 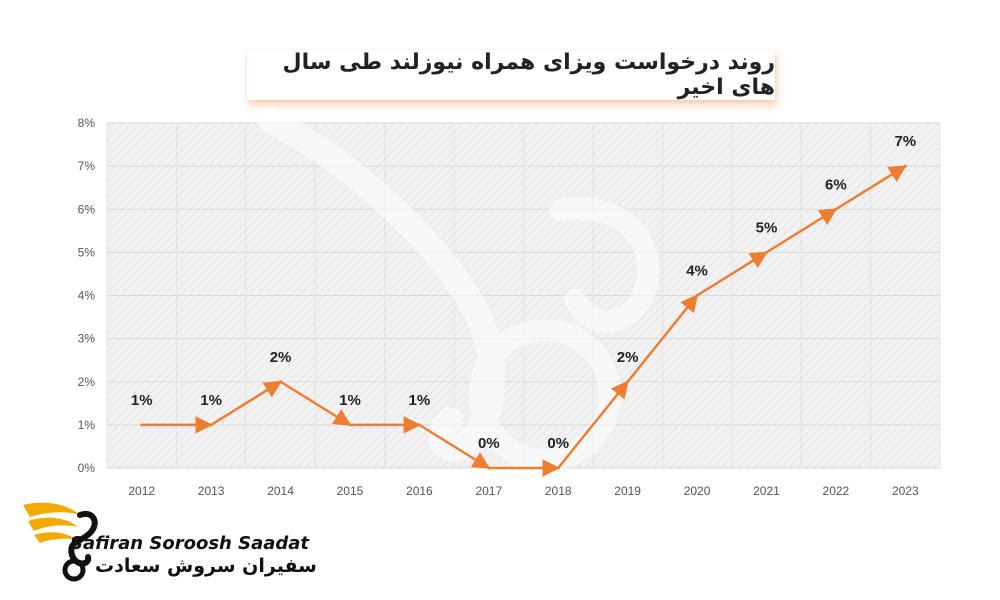 I want to click on y-tick-label: 1%, so click(x=87, y=425).